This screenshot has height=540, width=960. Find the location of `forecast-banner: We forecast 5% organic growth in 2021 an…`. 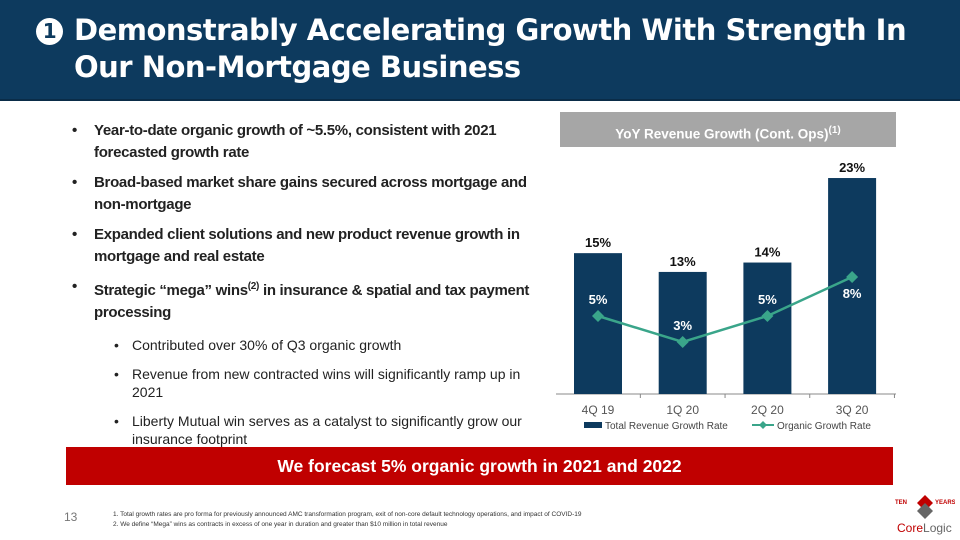

forecast-banner: We forecast 5% organic growth in 2021 an… is located at coordinates (479, 466).